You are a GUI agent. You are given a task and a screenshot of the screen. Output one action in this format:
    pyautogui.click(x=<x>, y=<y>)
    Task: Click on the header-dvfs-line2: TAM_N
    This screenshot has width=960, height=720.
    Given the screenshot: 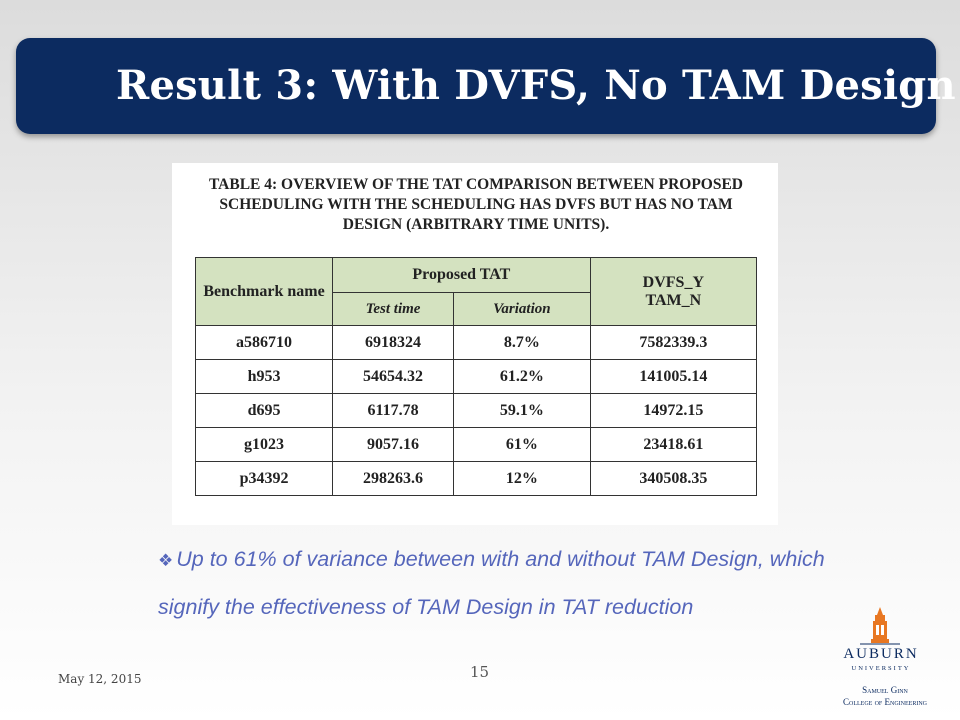 What is the action you would take?
    pyautogui.click(x=673, y=300)
    